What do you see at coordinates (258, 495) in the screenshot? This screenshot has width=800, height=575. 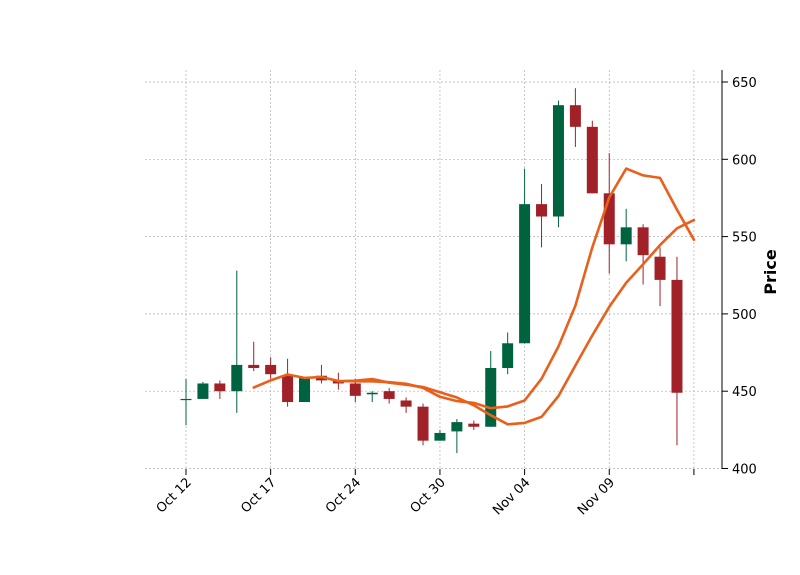 I see `x-tick-label: Oct 17` at bounding box center [258, 495].